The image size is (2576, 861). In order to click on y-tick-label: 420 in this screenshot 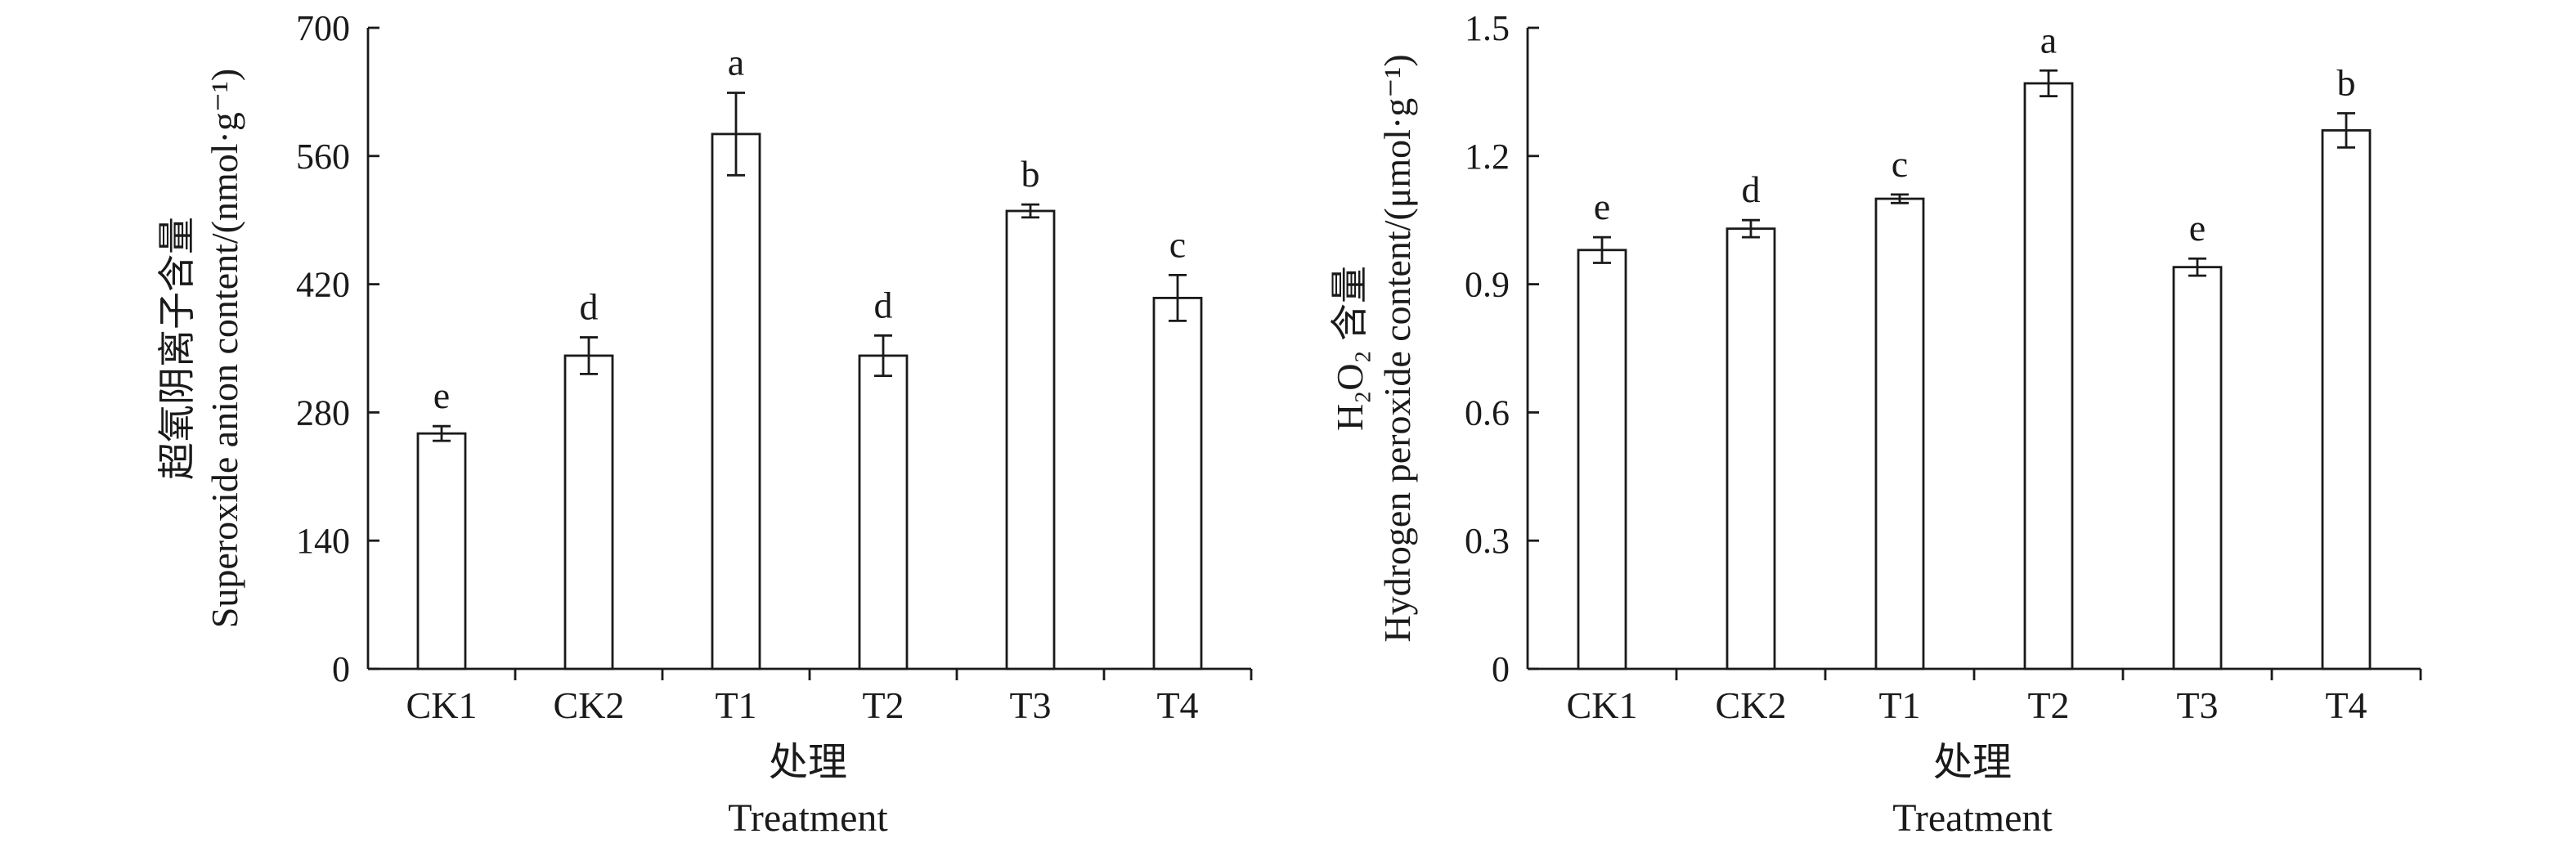, I will do `click(323, 285)`.